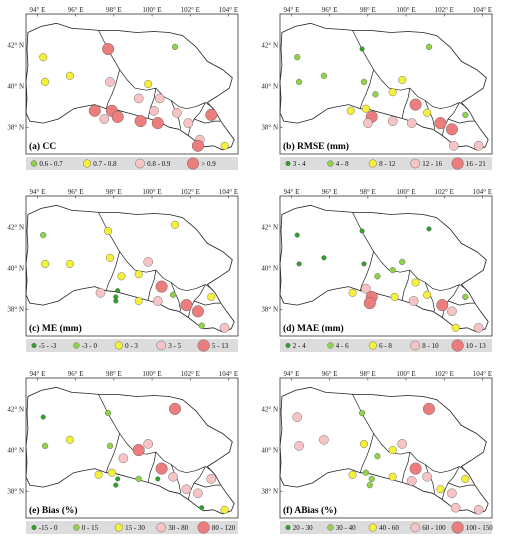 This screenshot has height=550, width=506. What do you see at coordinates (292, 192) in the screenshot?
I see `lon-tick-label: 94° E` at bounding box center [292, 192].